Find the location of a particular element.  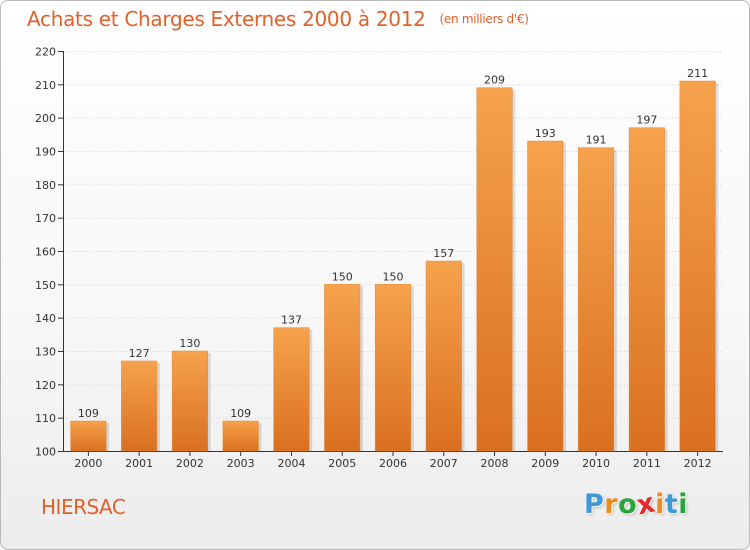

y-tick-label: 180 is located at coordinates (45, 185).